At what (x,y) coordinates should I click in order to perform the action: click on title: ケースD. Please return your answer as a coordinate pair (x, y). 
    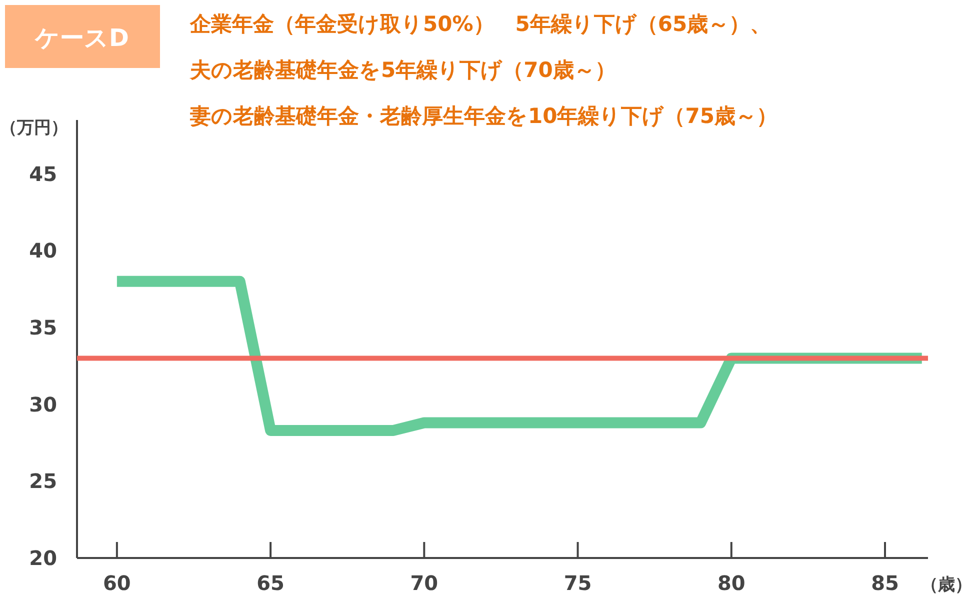
    Looking at the image, I should click on (82, 36).